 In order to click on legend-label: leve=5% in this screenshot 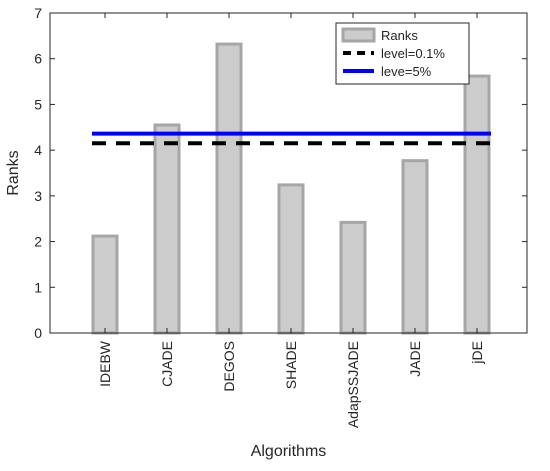, I will do `click(406, 71)`.